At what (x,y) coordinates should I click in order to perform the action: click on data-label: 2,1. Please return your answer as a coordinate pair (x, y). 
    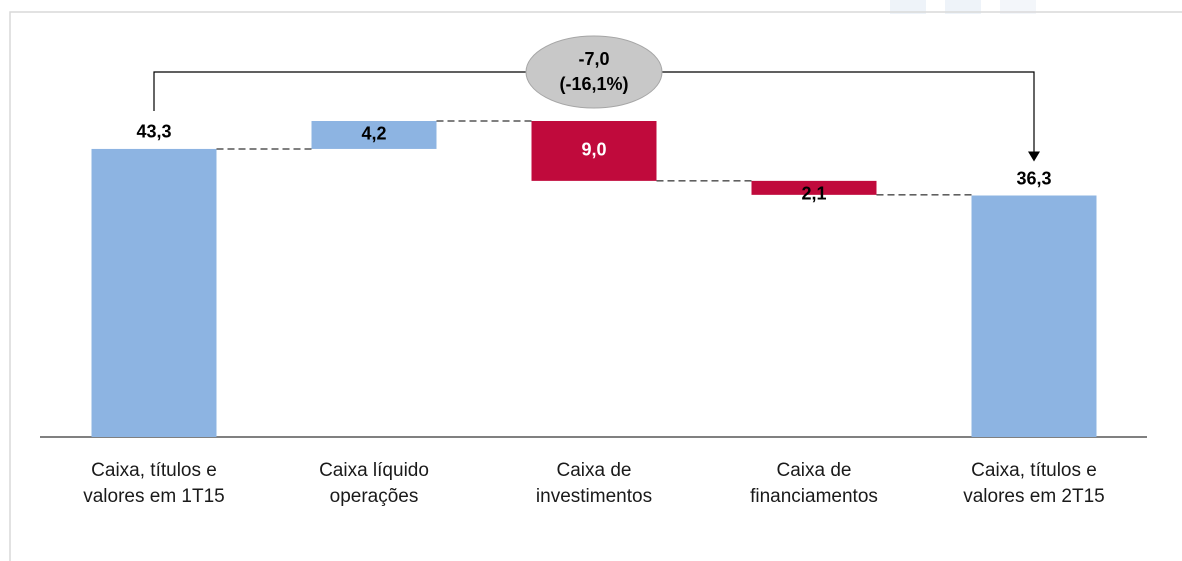
    Looking at the image, I should click on (813, 194).